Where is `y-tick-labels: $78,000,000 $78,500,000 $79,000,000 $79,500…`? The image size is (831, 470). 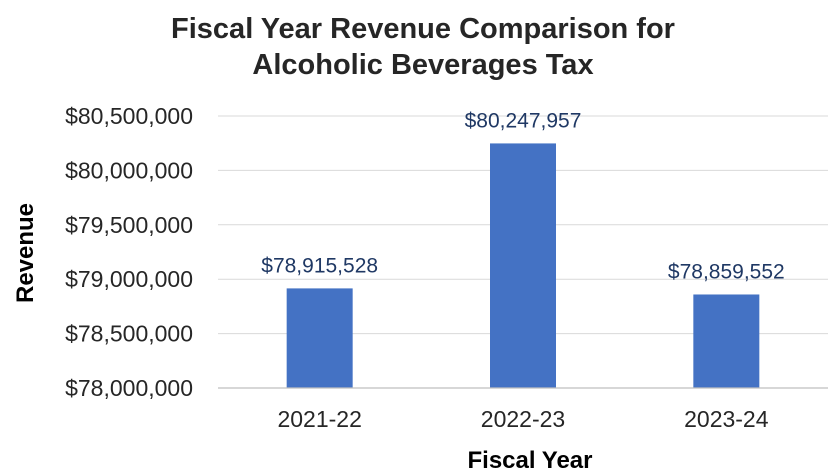
y-tick-labels: $78,000,000 $78,500,000 $79,000,000 $79,500… is located at coordinates (129, 252).